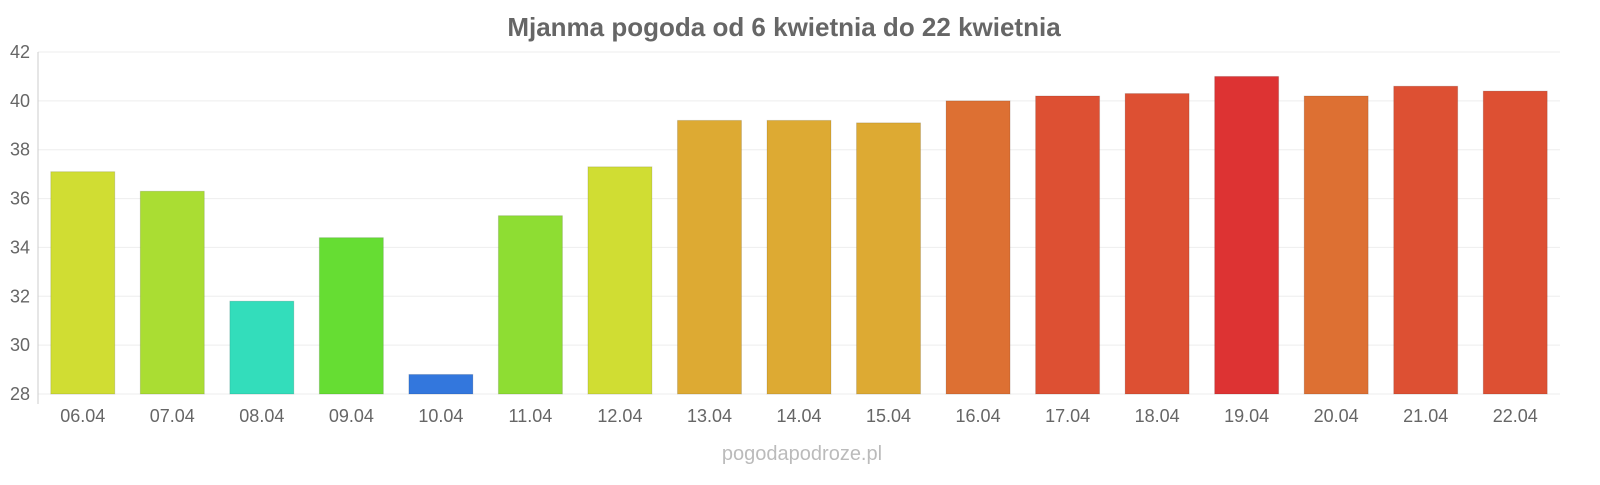 The image size is (1600, 485). What do you see at coordinates (888, 416) in the screenshot?
I see `x-tick-label: 15.04` at bounding box center [888, 416].